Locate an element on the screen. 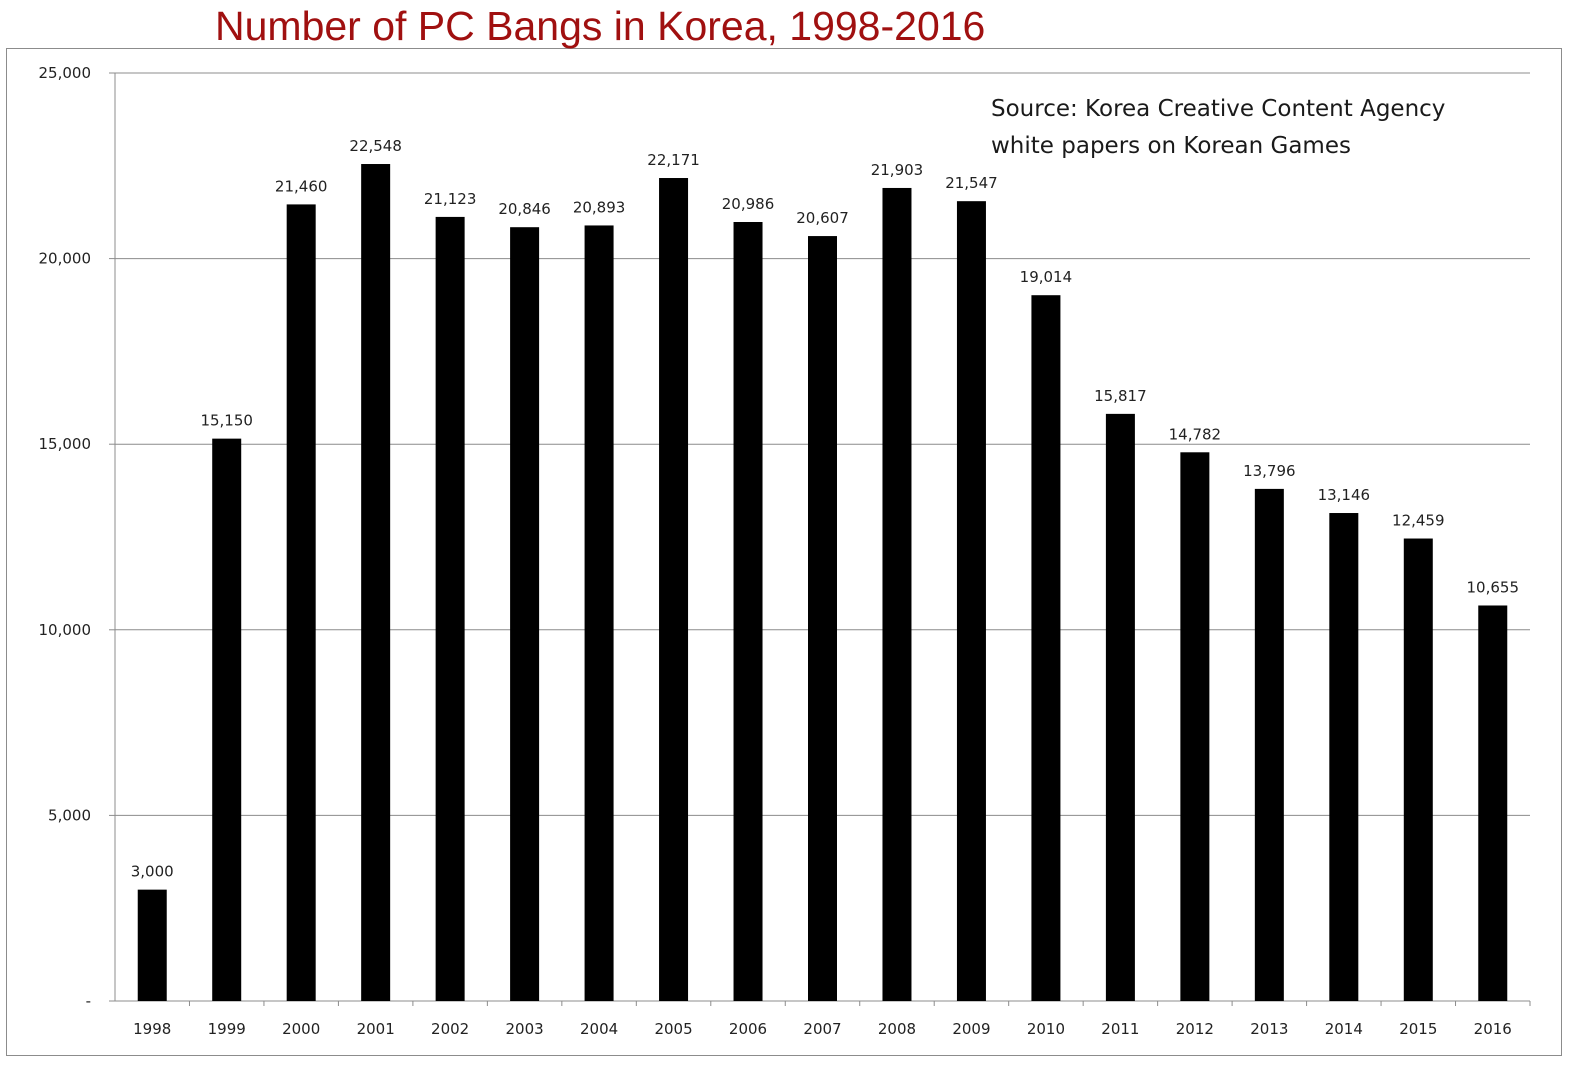 This screenshot has width=1583, height=1065. bar-2012 is located at coordinates (1195, 727).